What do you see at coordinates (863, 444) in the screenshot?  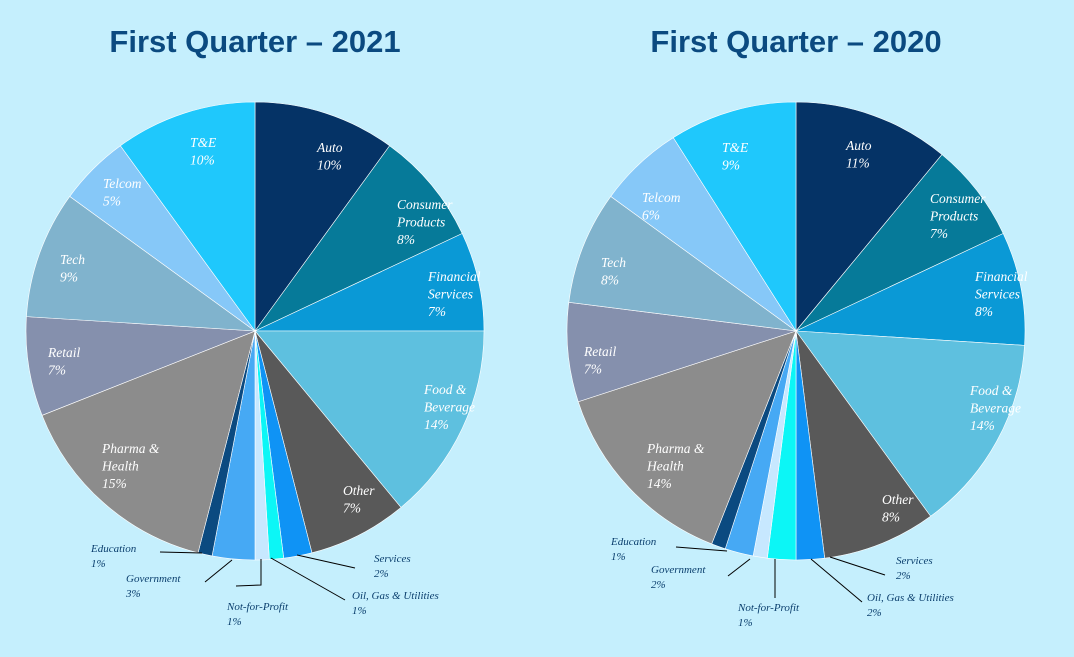 I see `pie-slice-other` at bounding box center [863, 444].